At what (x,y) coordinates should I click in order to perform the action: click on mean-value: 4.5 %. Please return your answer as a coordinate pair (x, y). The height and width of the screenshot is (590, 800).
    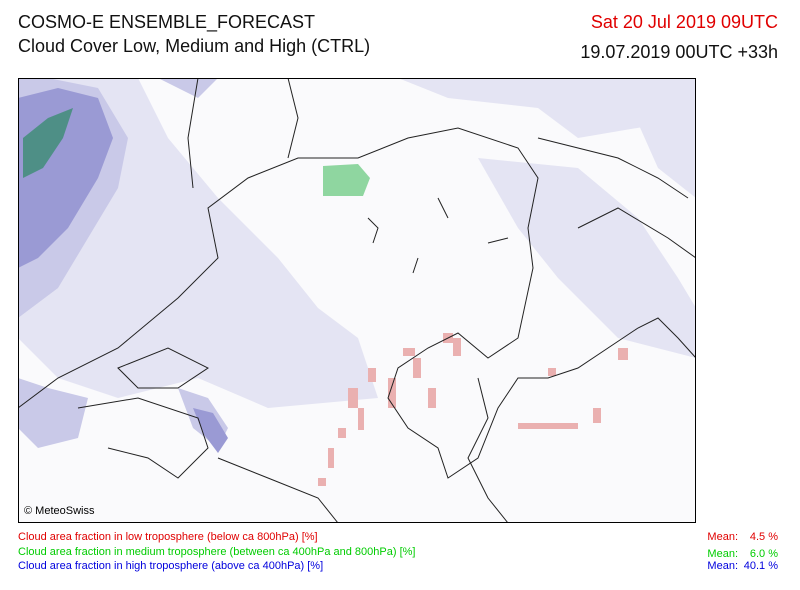
    Looking at the image, I should click on (763, 537).